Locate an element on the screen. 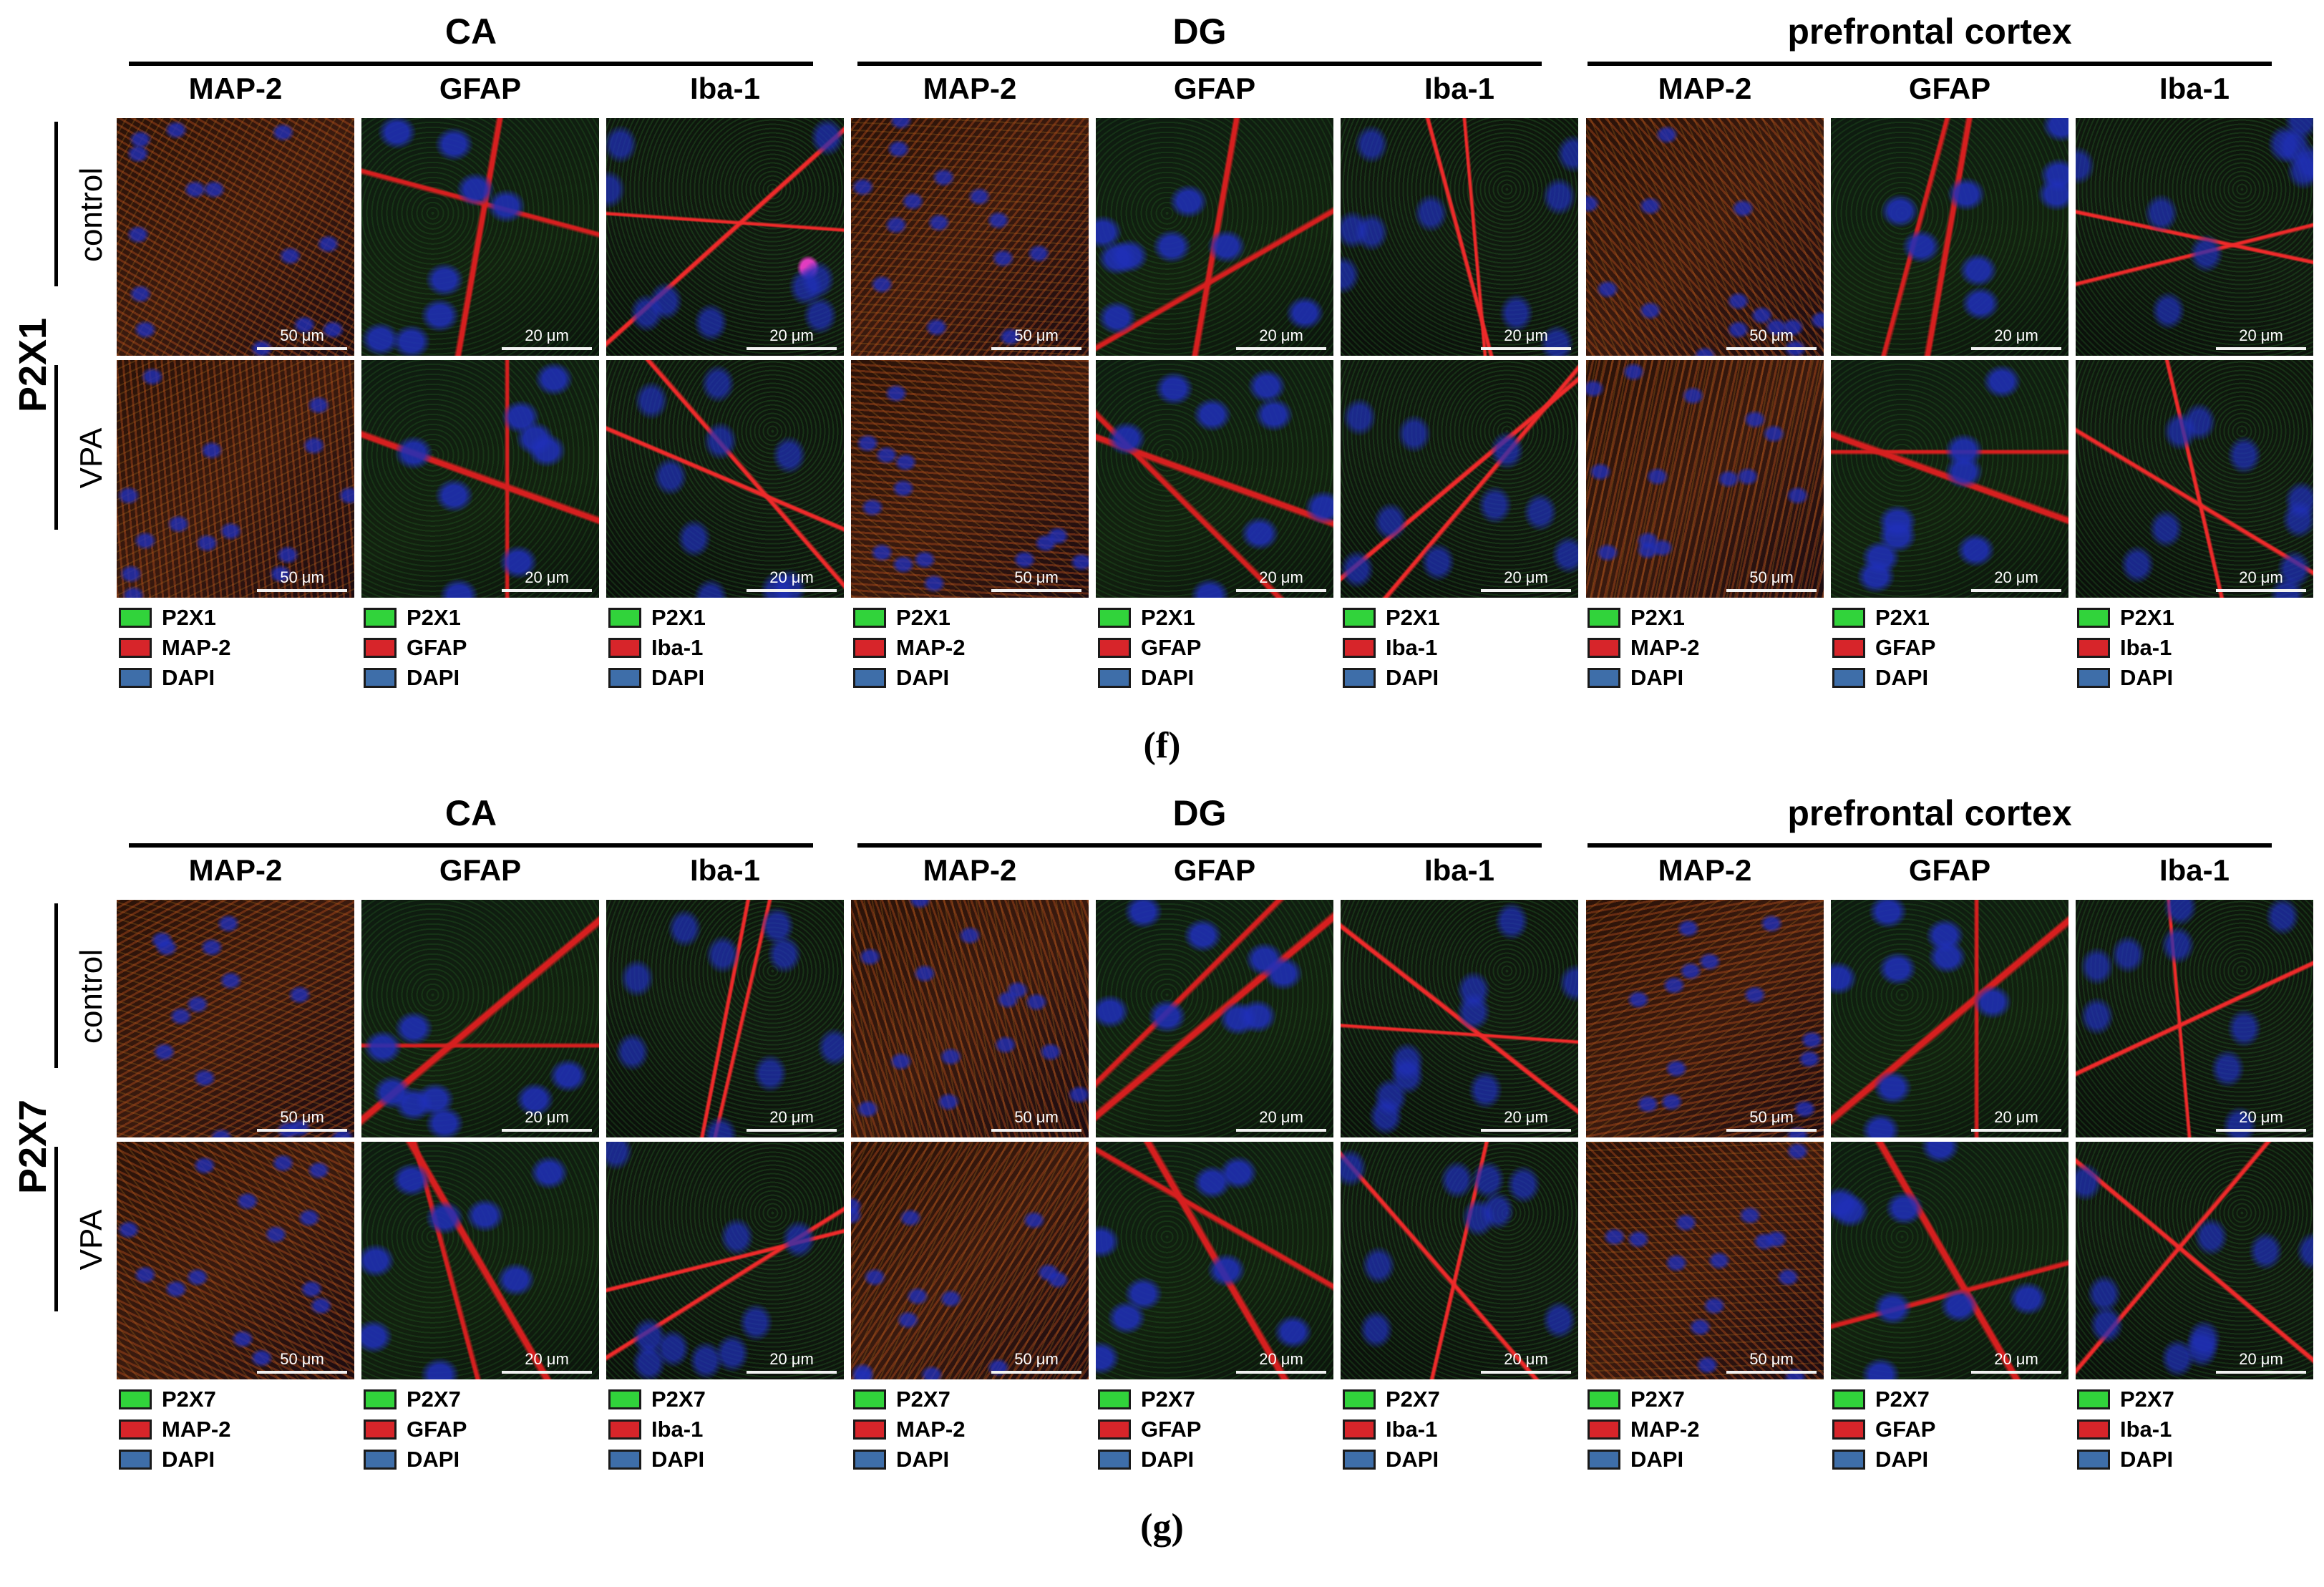 The width and height of the screenshot is (2324, 1587). micrograph-dg-map-2-control: 50 μm is located at coordinates (970, 237).